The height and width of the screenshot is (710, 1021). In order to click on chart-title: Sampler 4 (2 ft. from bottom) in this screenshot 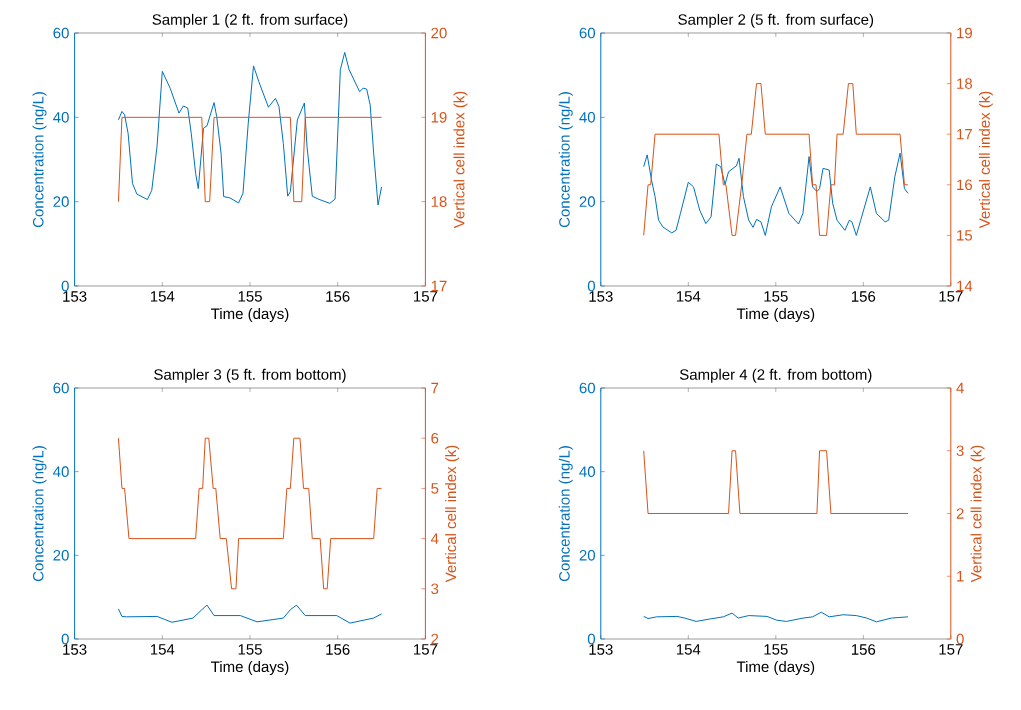, I will do `click(775, 375)`.